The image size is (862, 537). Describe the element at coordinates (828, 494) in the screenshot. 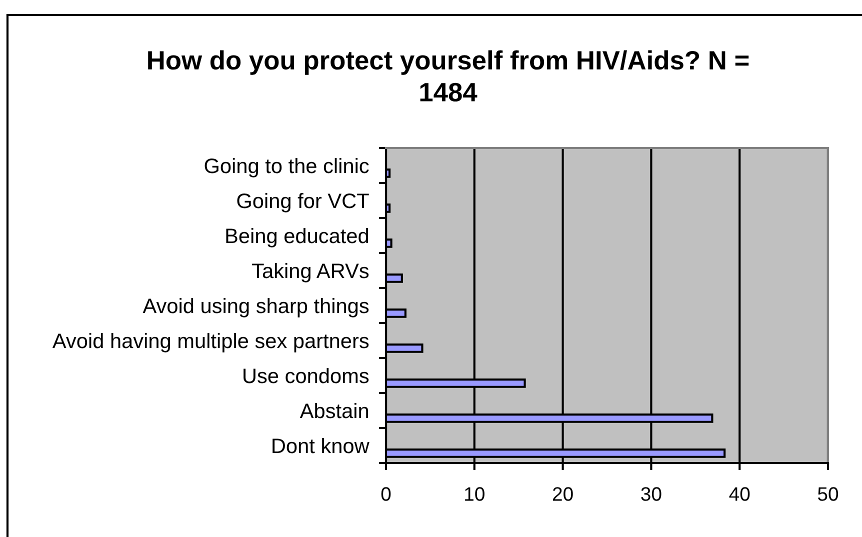

I see `x-tick-label: 50` at that location.